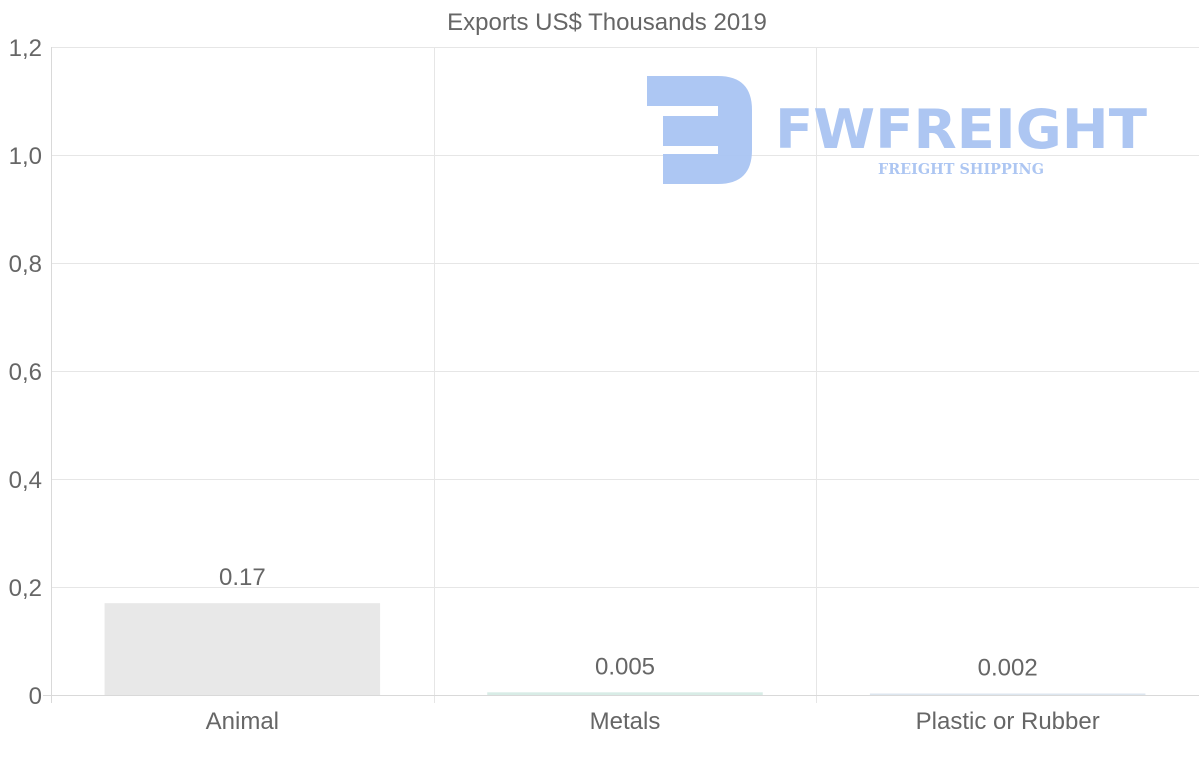 The image size is (1200, 763). I want to click on bar-plastic-or-rubber, so click(1007, 694).